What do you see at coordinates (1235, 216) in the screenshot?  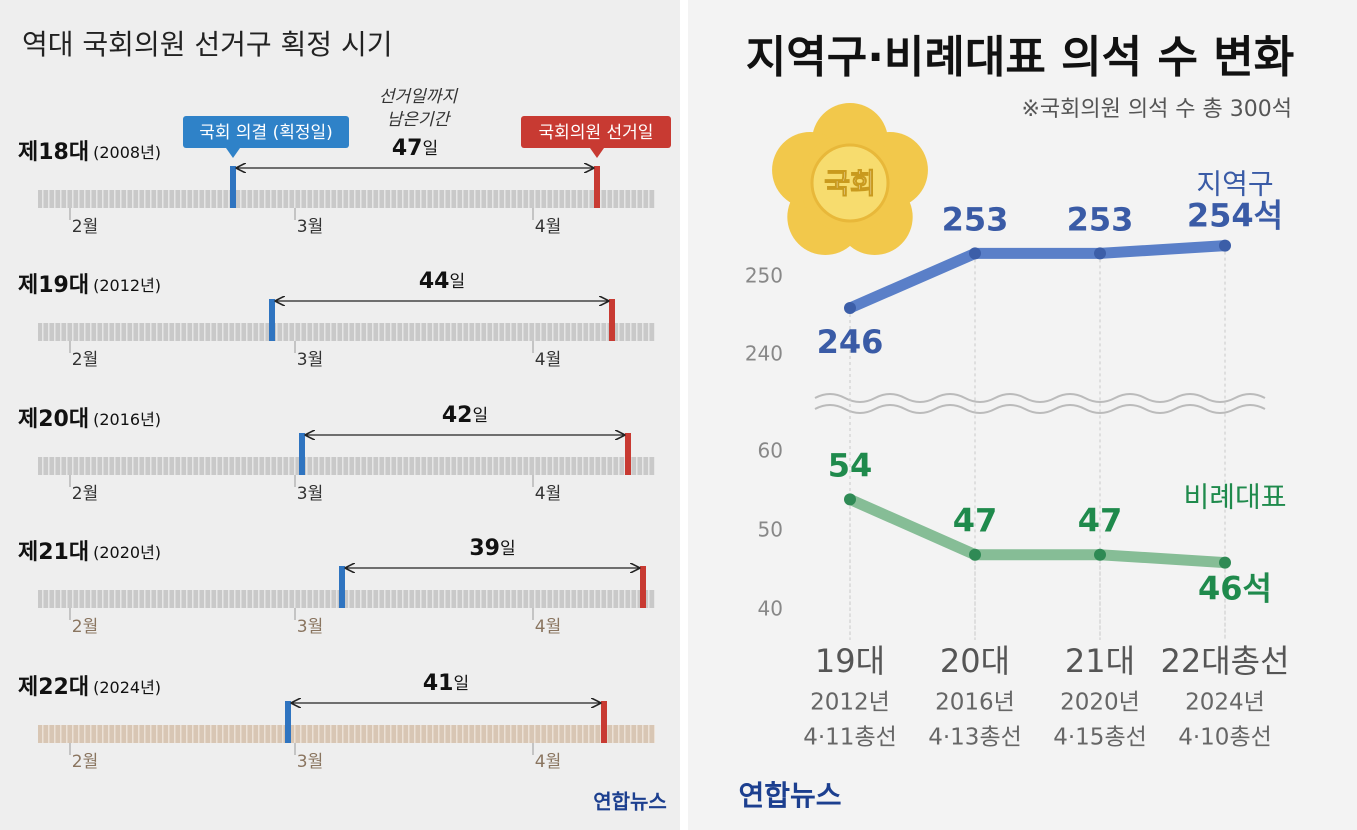 I see `value-label: 254석` at bounding box center [1235, 216].